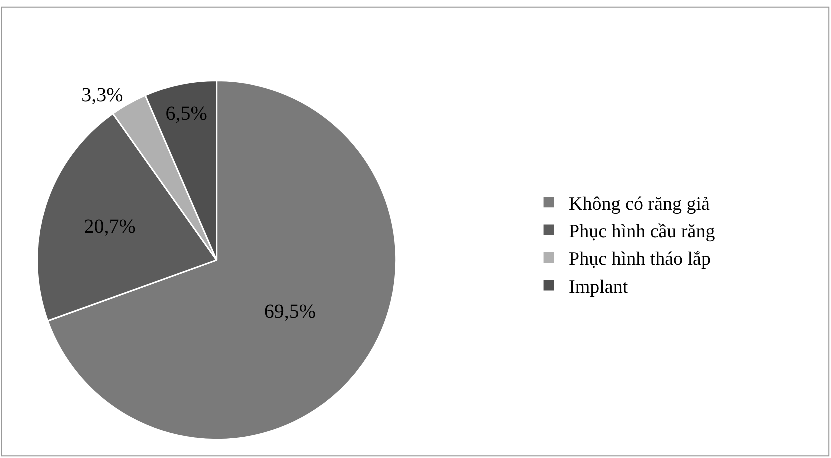 This screenshot has height=458, width=831. Describe the element at coordinates (642, 231) in the screenshot. I see `legend-label: Phục hình cầu răng` at that location.